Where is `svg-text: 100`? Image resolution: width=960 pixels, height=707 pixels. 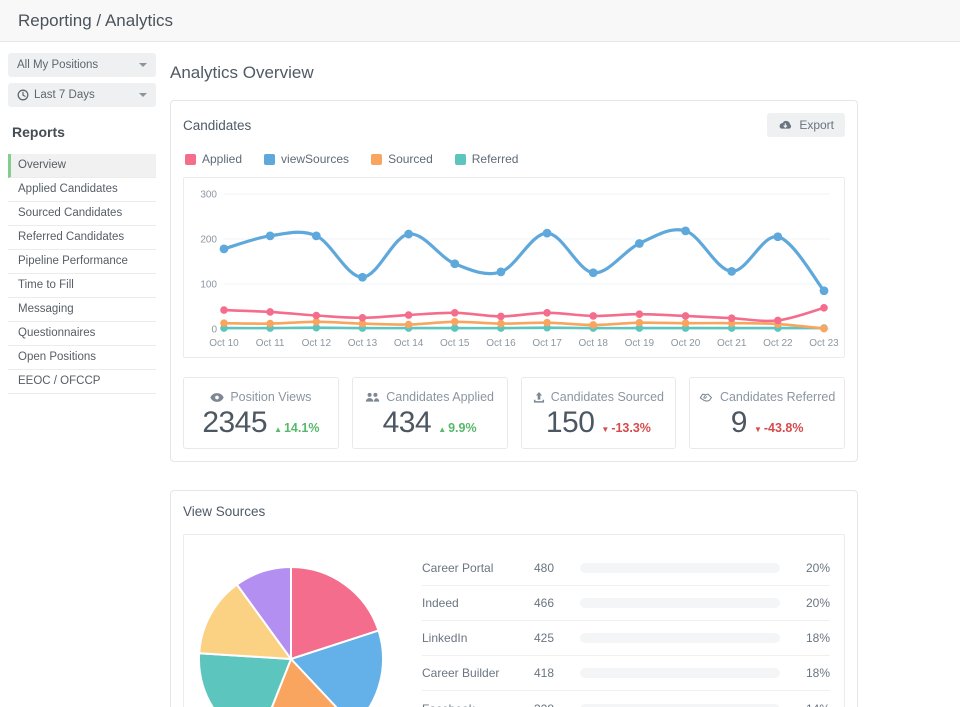
svg-text: 100 is located at coordinates (208, 285).